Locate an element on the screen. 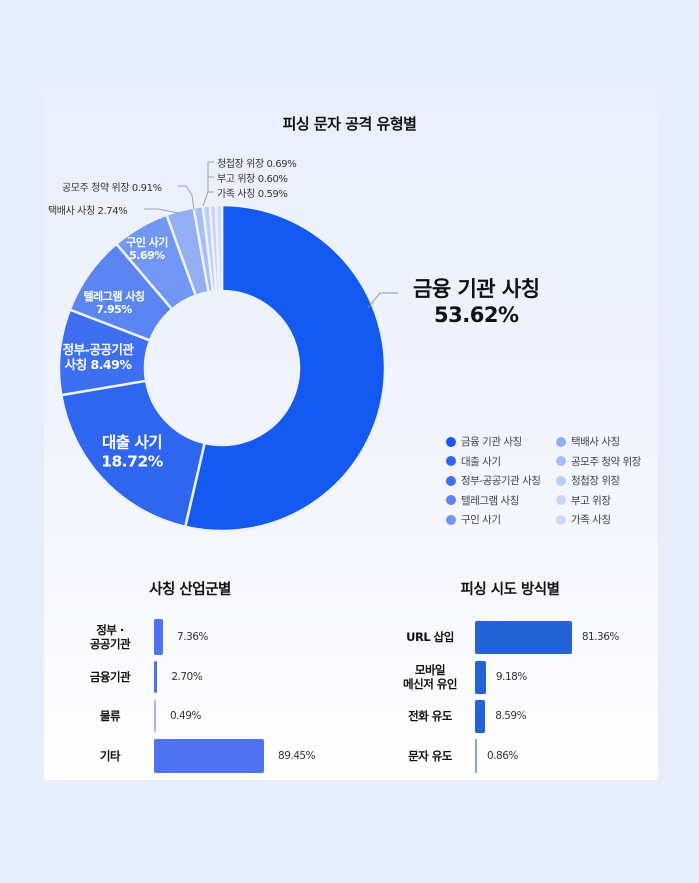 The height and width of the screenshot is (883, 699). bar-category-label: 문자 유도 is located at coordinates (430, 756).